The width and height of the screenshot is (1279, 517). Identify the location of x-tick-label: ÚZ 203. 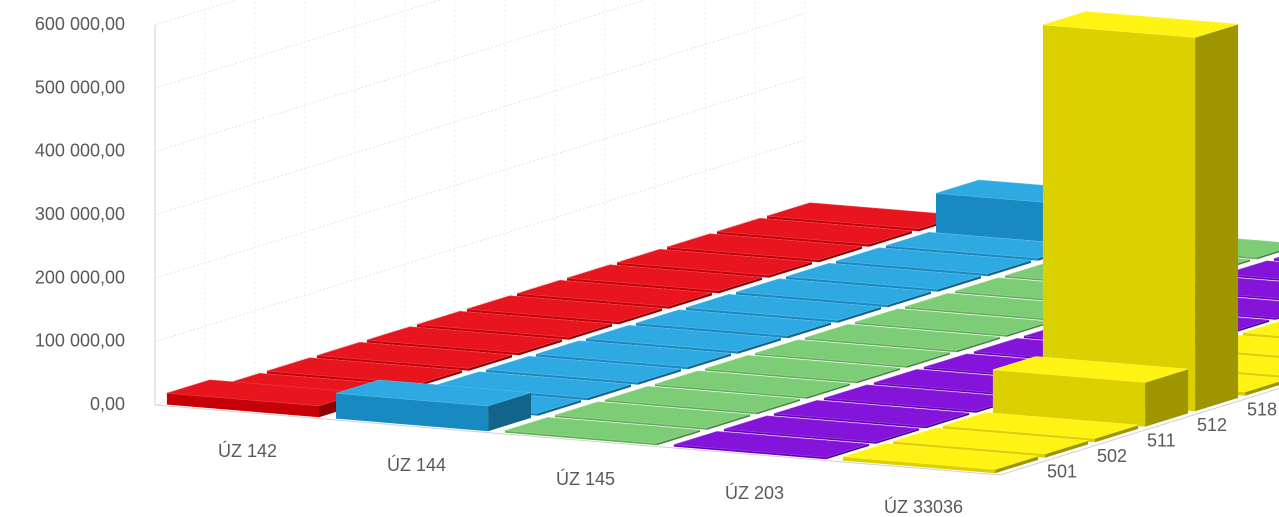
(754, 492).